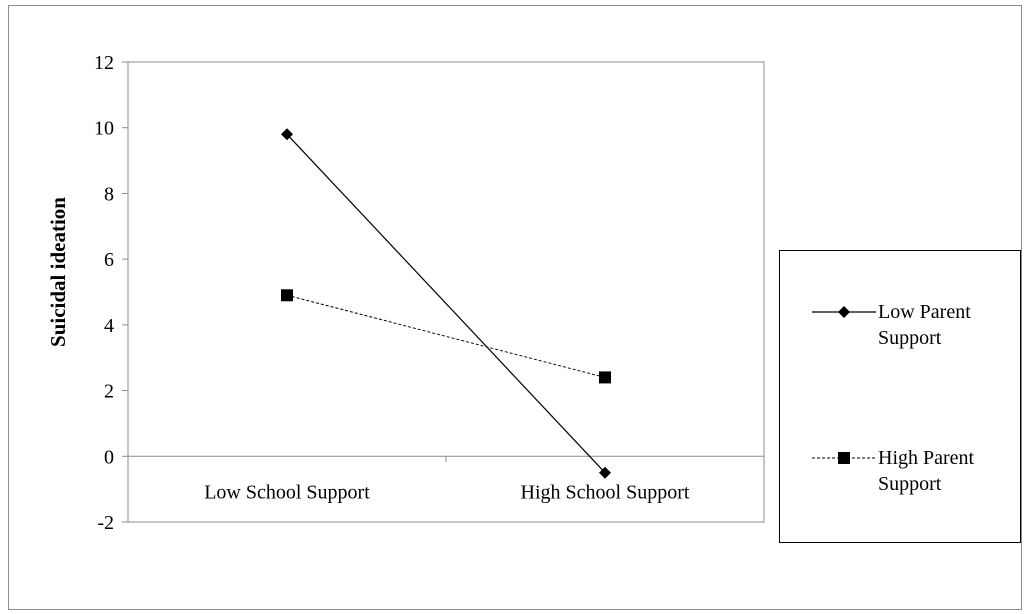 The image size is (1028, 614). Describe the element at coordinates (844, 458) in the screenshot. I see `legend-swatch-high-parent-support` at that location.